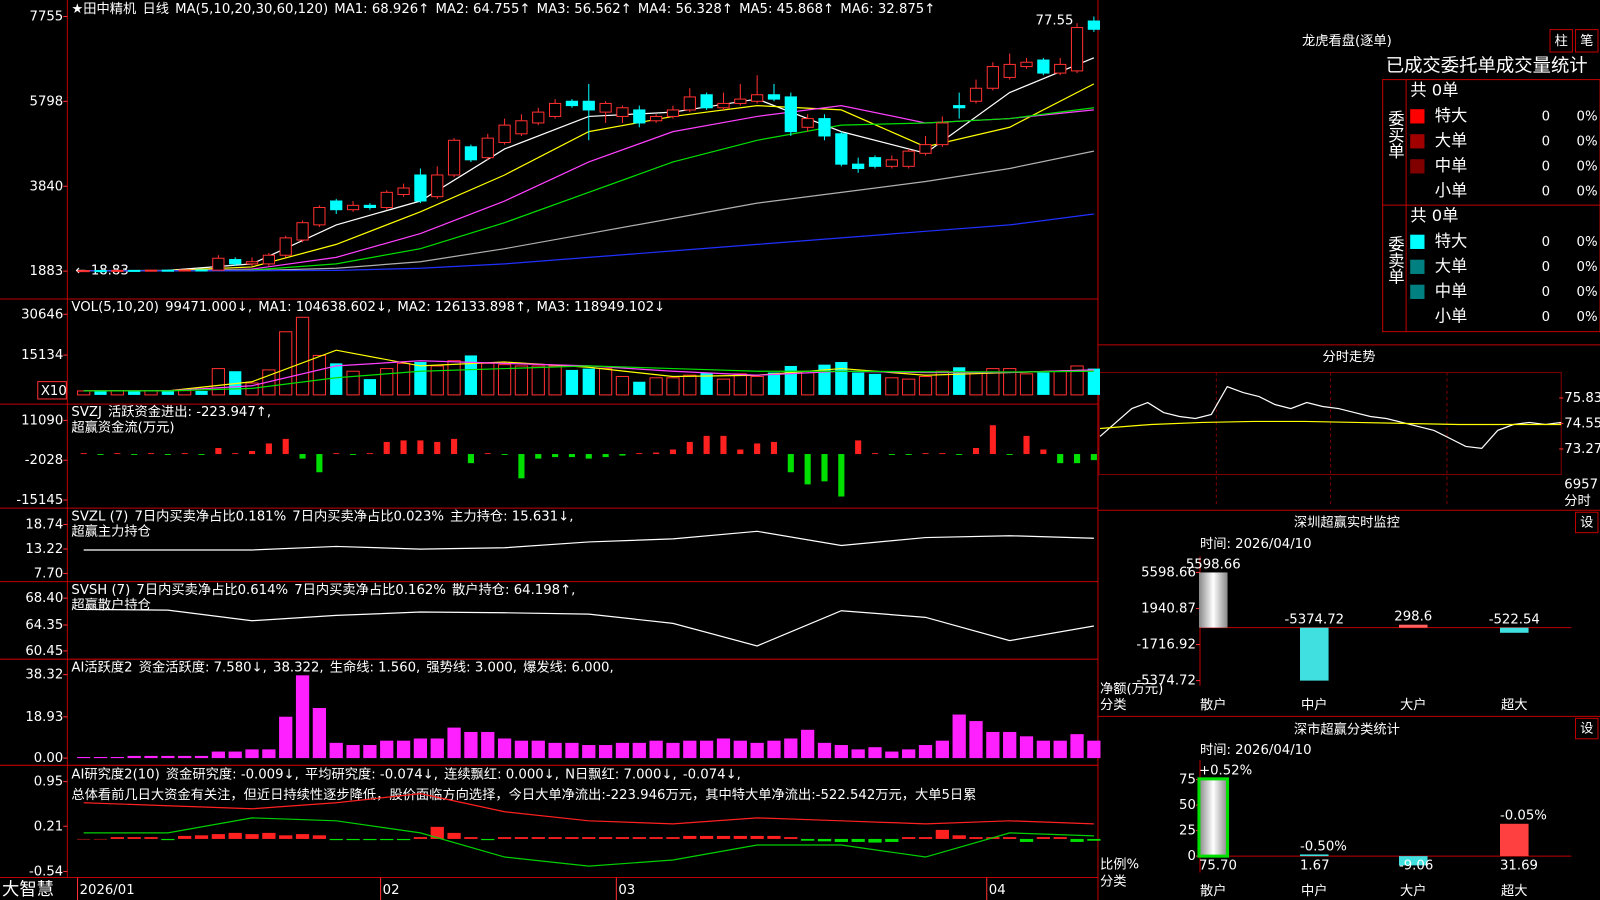  What do you see at coordinates (1546, 242) in the screenshot?
I see `row-count: 0` at bounding box center [1546, 242].